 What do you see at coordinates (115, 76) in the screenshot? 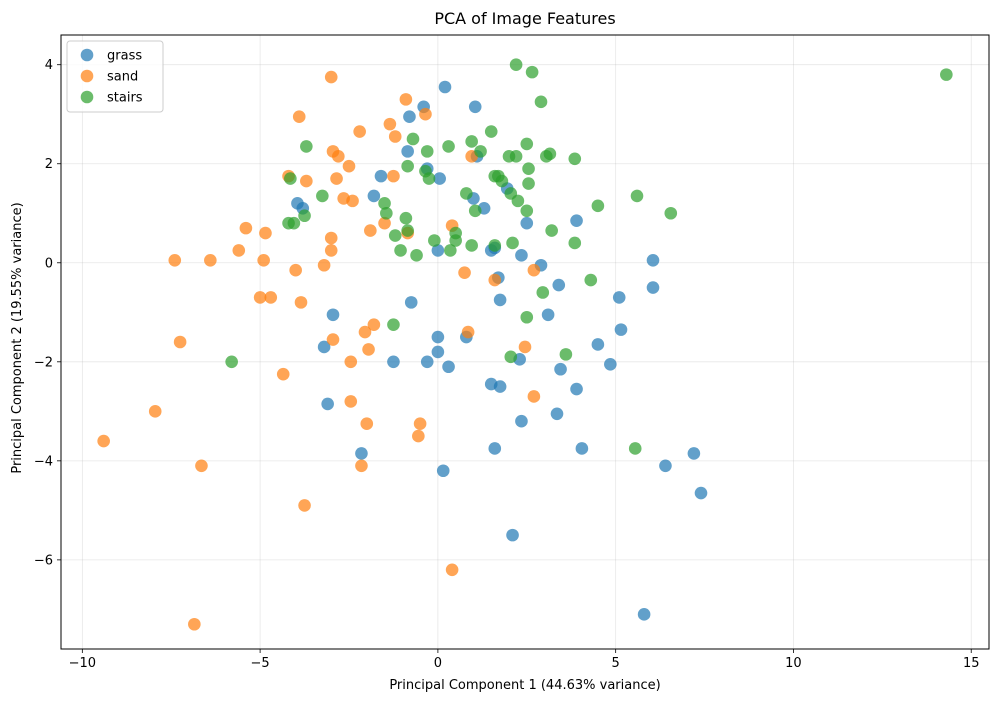
I see `legend: grass sand stairs` at bounding box center [115, 76].